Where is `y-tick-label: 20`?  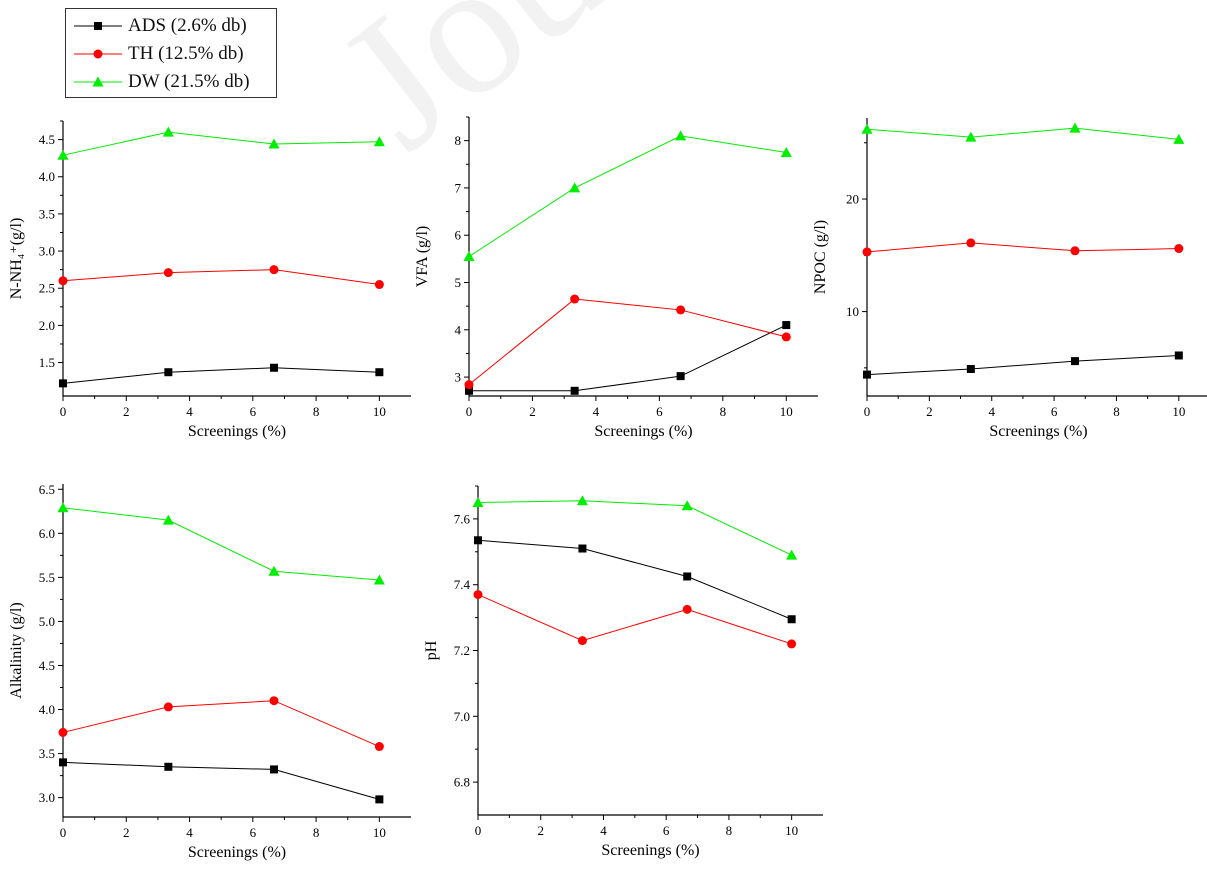
y-tick-label: 20 is located at coordinates (852, 199).